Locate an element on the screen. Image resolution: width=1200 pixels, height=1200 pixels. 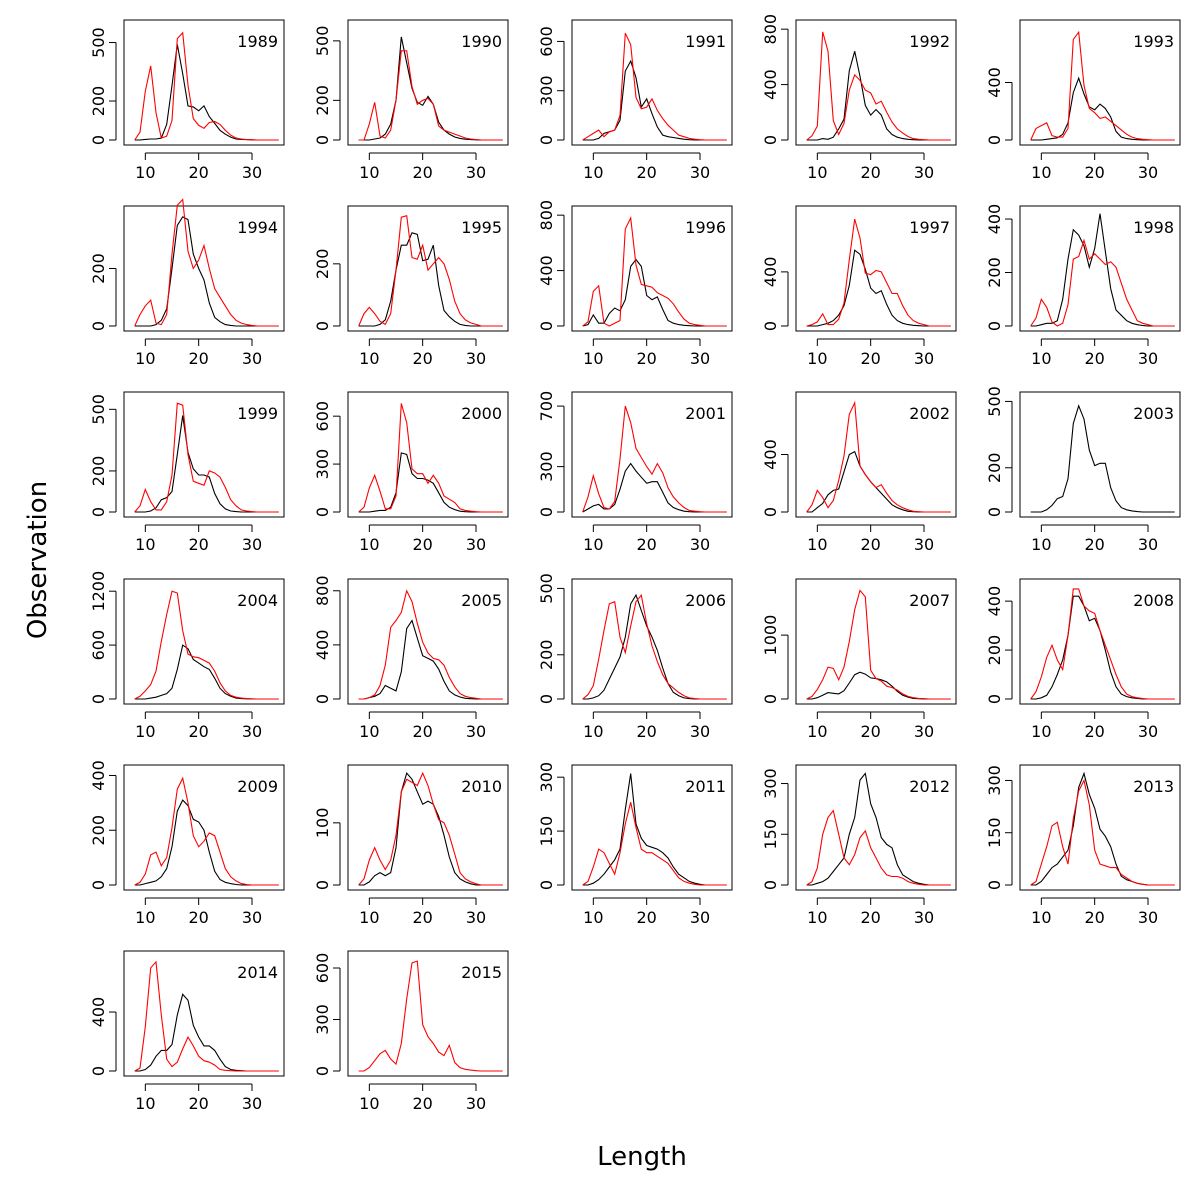
panel-2003: 2003 0 200 500 10 20 30 is located at coordinates (1083, 470).